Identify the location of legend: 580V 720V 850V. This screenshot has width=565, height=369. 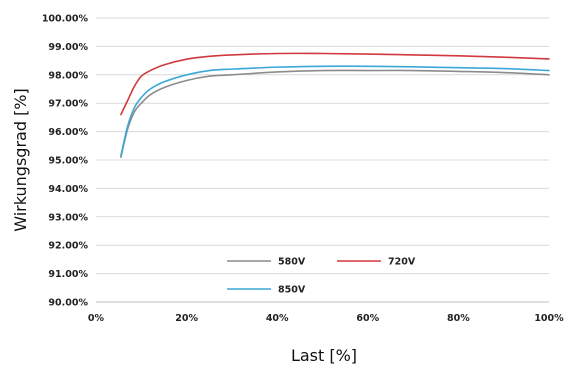
(321, 276).